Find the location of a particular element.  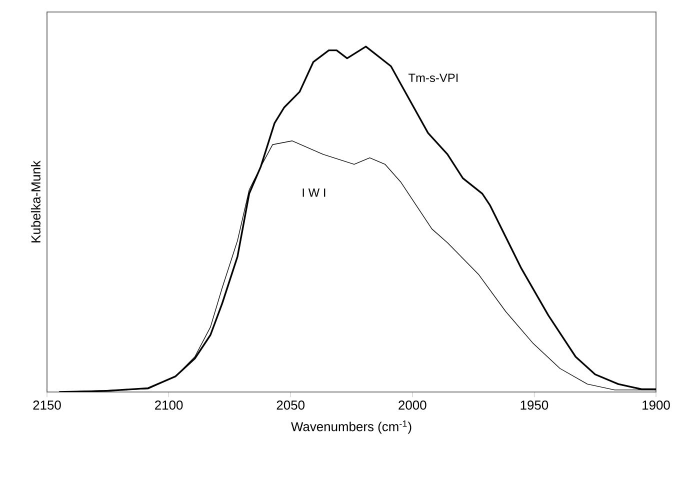

x-tick-label: 2150 is located at coordinates (47, 405).